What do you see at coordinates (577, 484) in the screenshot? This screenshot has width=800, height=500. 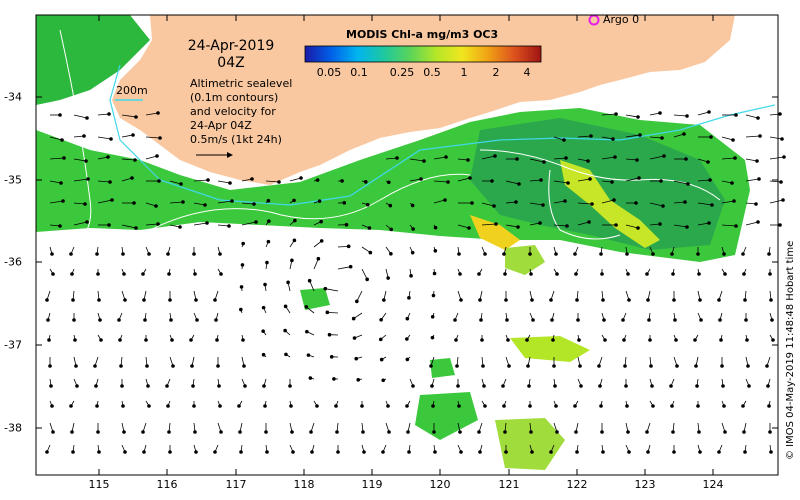 I see `lon-tick-label: 122` at bounding box center [577, 484].